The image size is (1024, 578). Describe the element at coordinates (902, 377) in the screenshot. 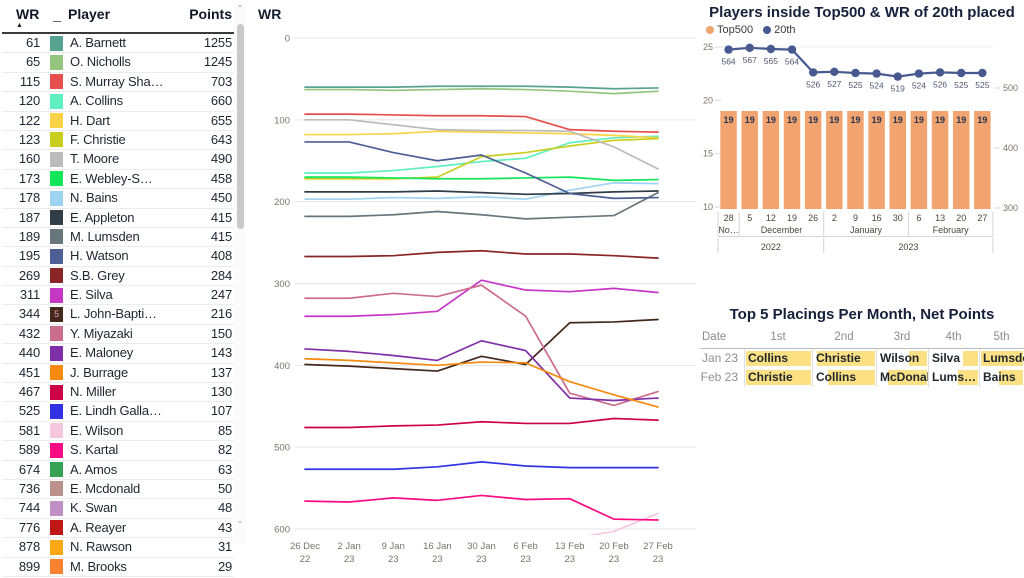

I see `placings-cell: McDonald` at that location.